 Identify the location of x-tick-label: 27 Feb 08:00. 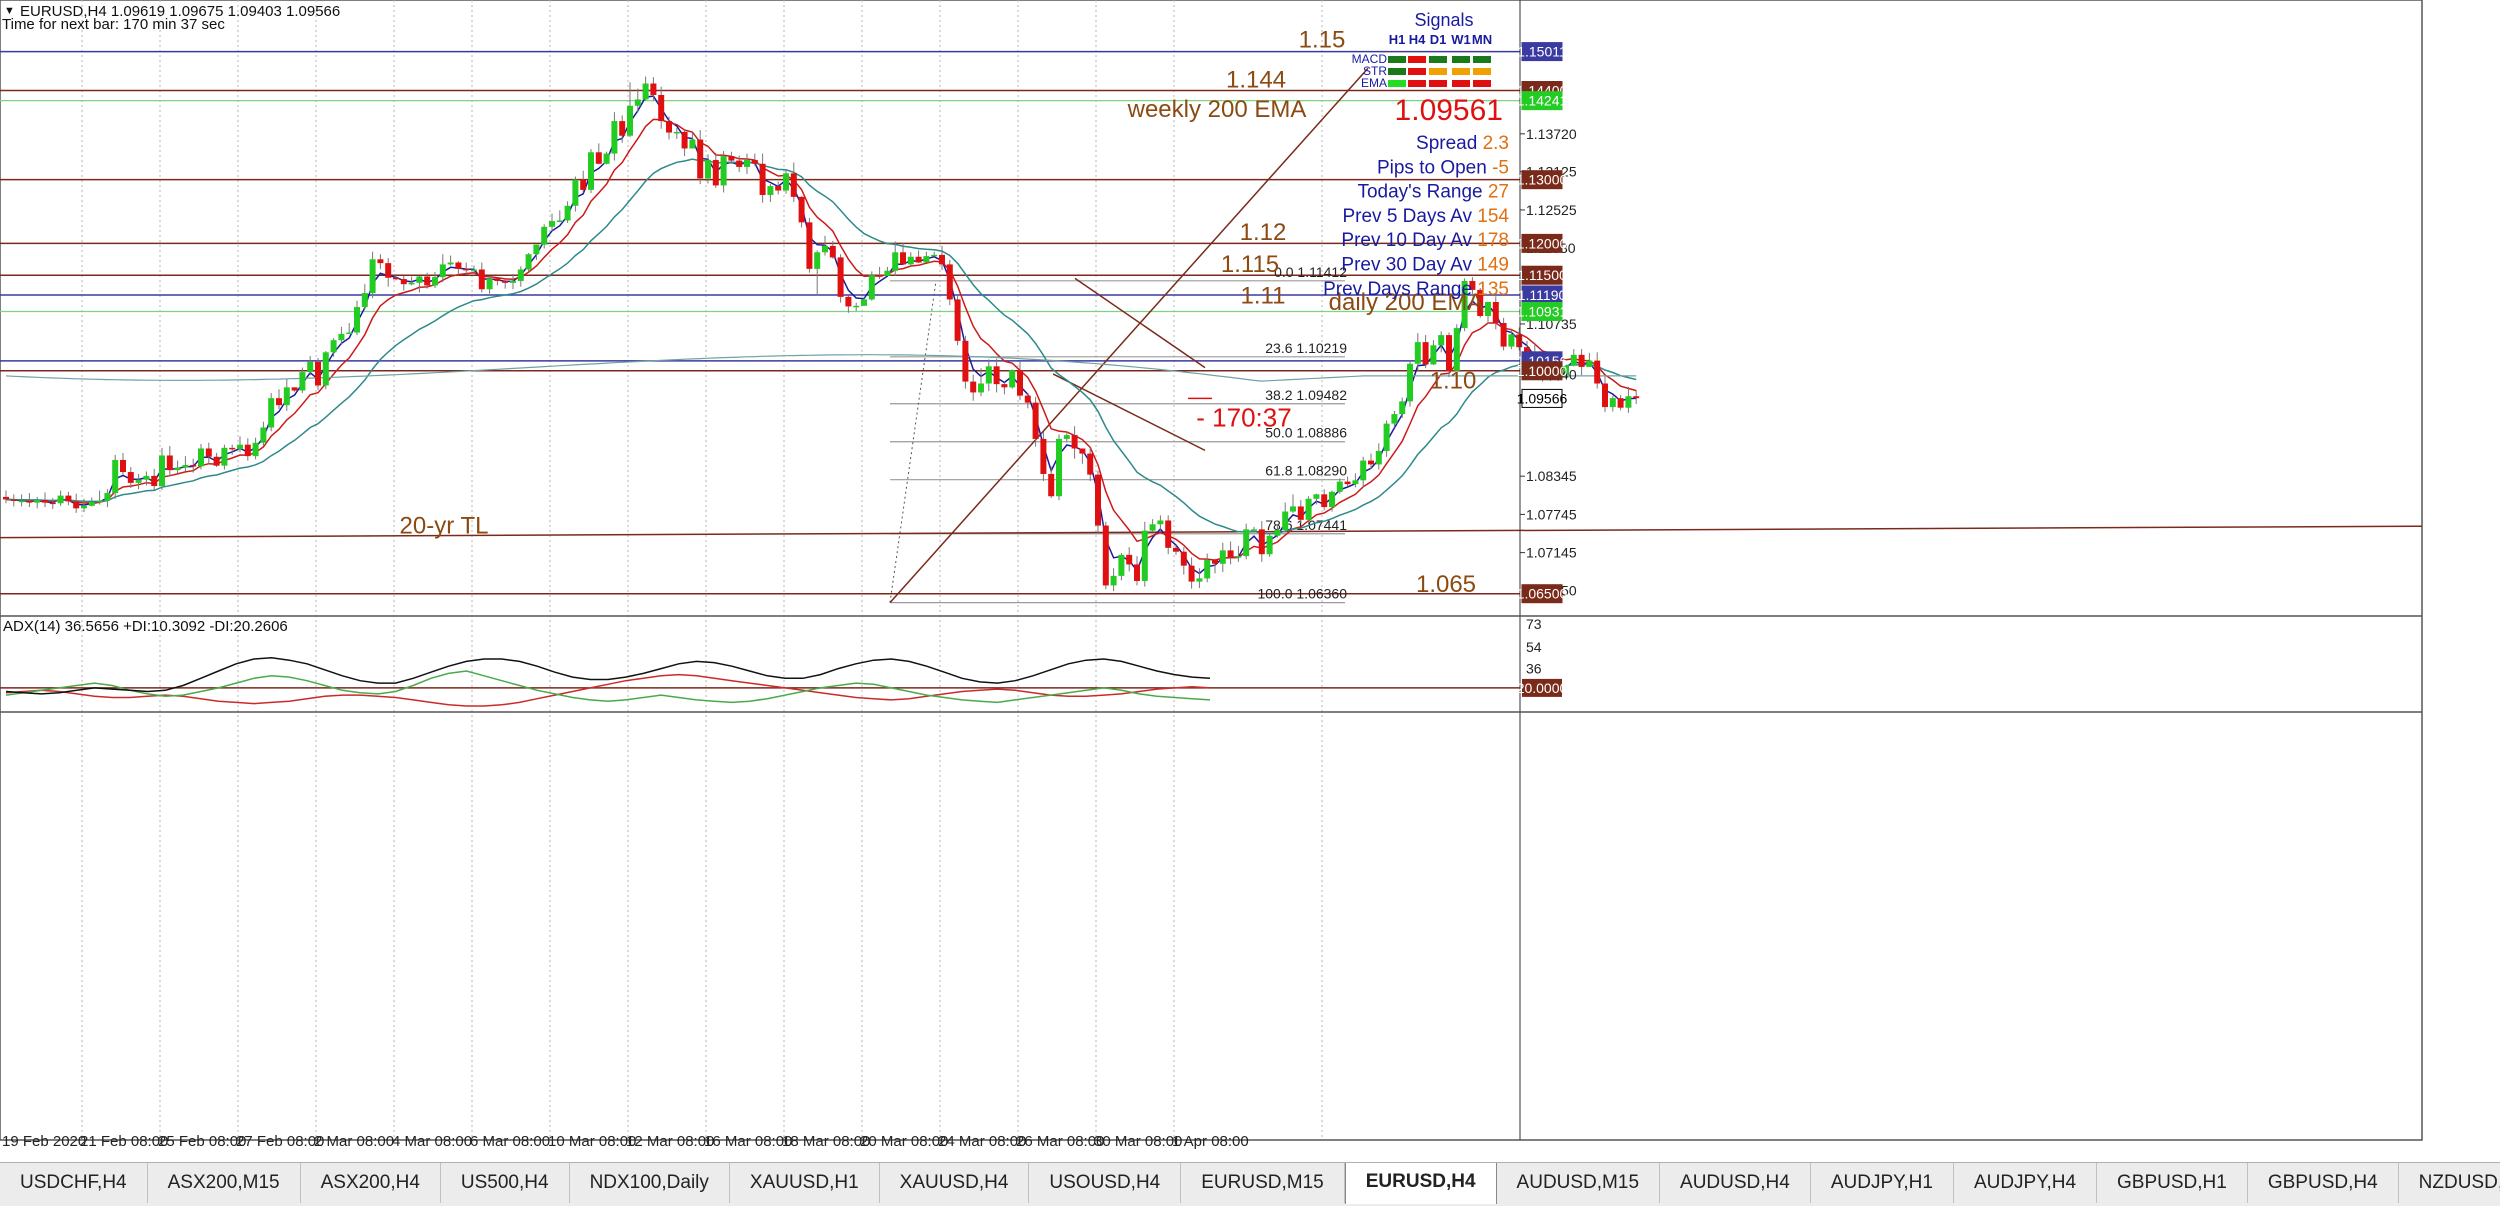
(280, 1141).